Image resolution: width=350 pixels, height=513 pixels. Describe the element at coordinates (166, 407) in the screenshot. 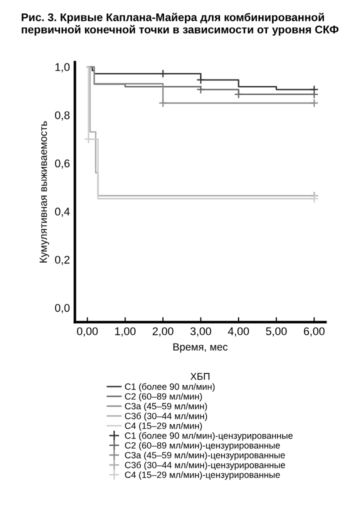

I see `legend-label: C3a (45–59 мл/мин)` at that location.